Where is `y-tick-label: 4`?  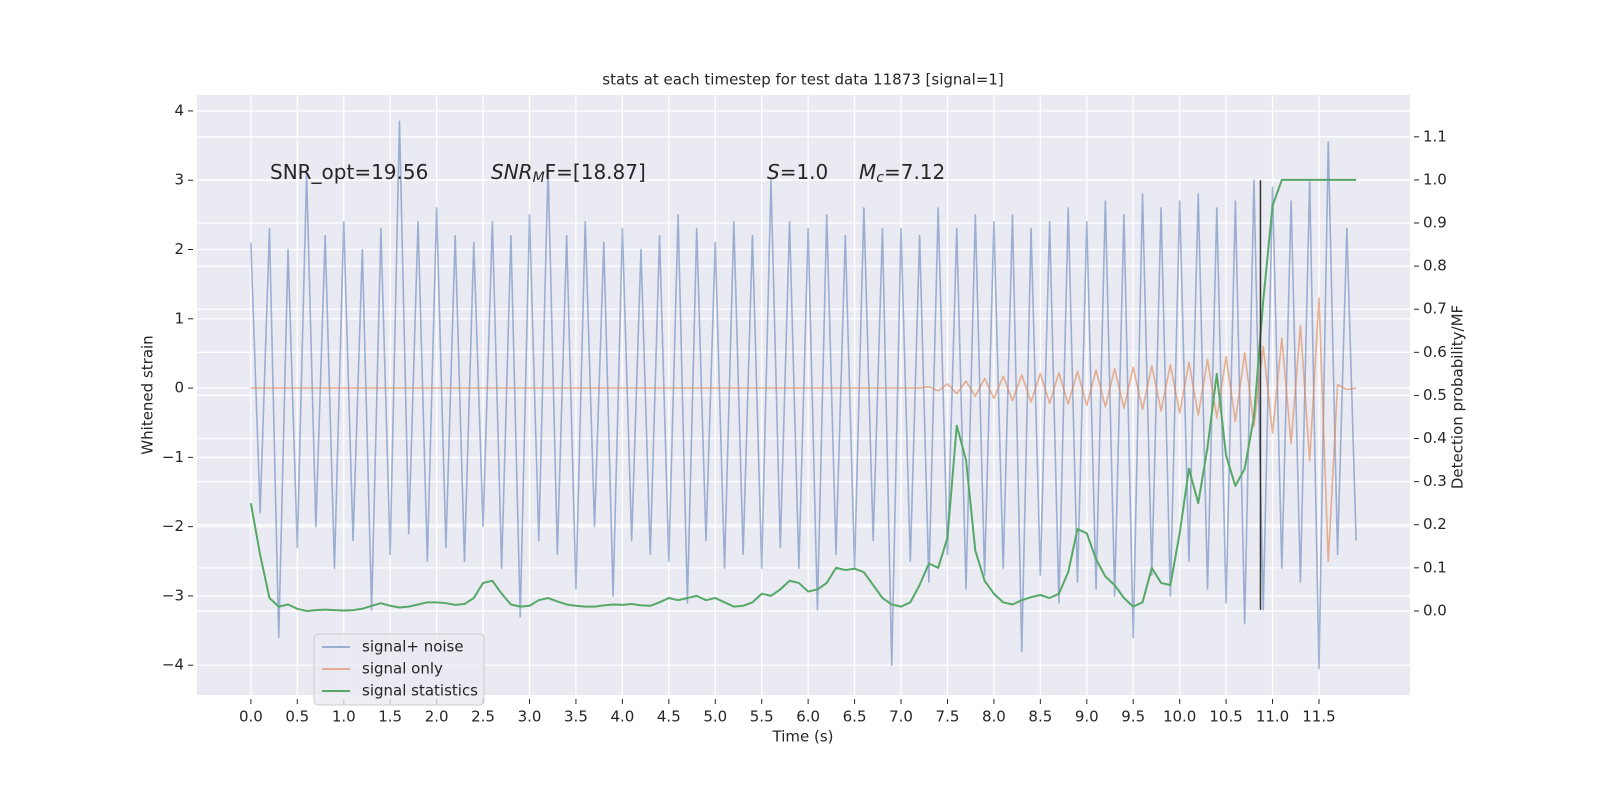 y-tick-label: 4 is located at coordinates (179, 110).